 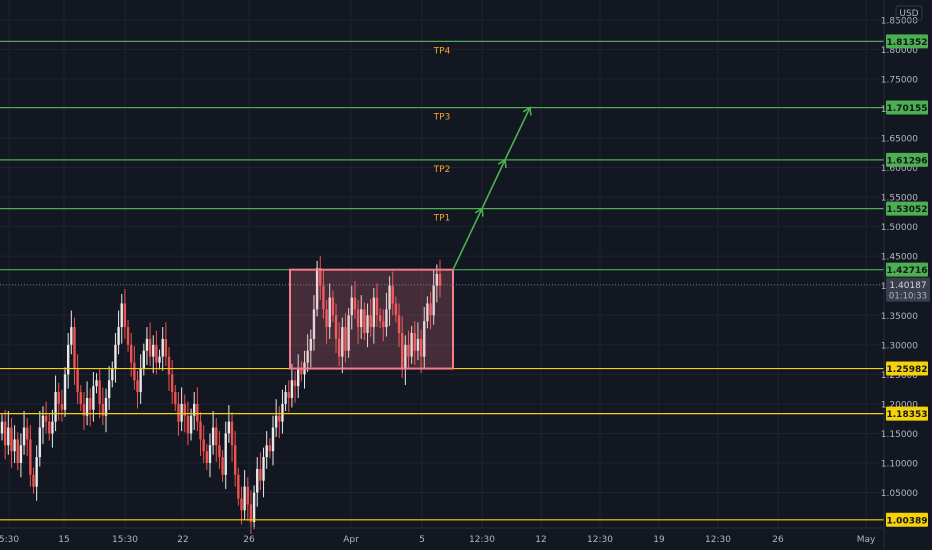 I want to click on price-tag-value: 1.42716, so click(x=907, y=271).